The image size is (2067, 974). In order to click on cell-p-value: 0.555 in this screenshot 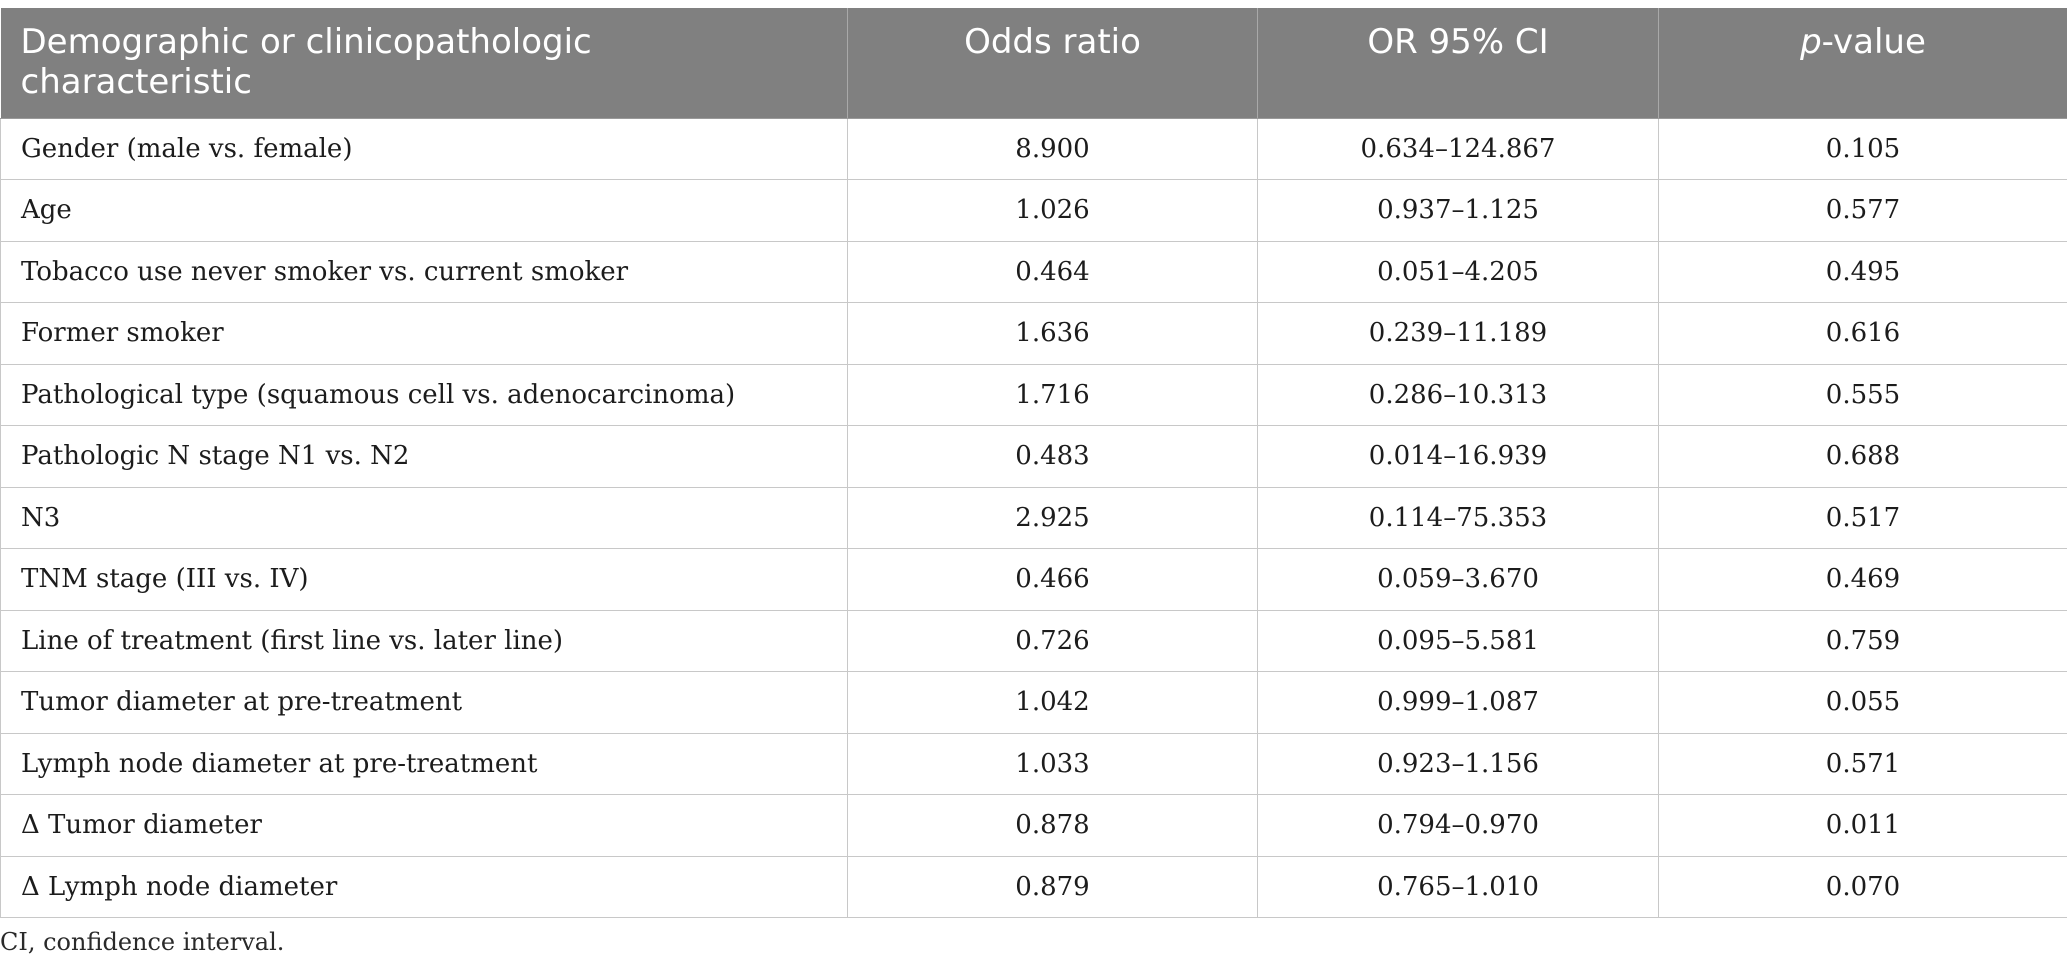, I will do `click(1862, 394)`.